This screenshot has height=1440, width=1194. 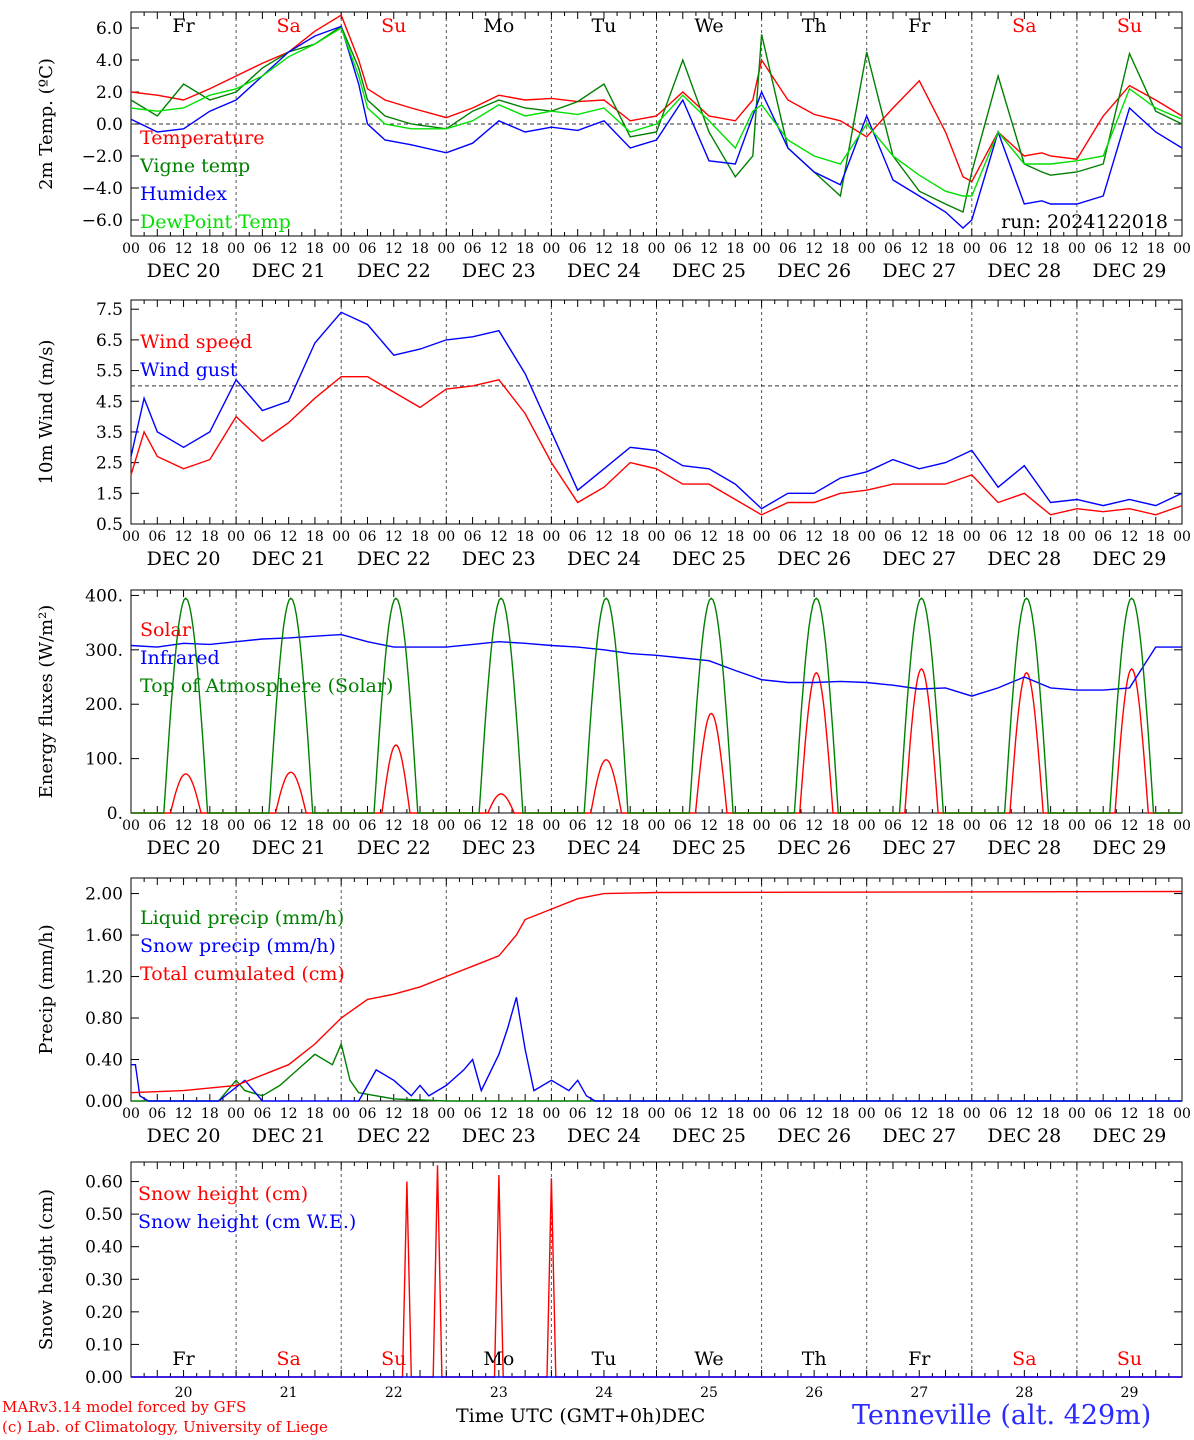 What do you see at coordinates (242, 974) in the screenshot?
I see `legend-entry: Total cumulated (cm)` at bounding box center [242, 974].